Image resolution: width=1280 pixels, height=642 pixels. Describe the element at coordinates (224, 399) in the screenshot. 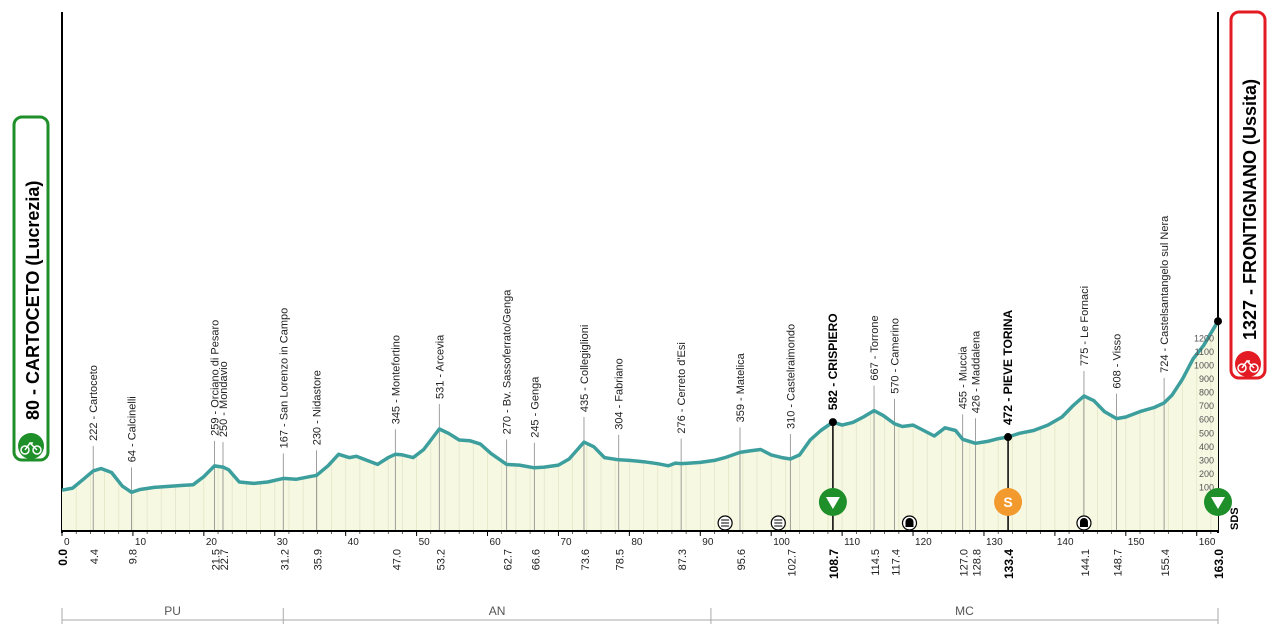

I see `point-label: 250 - Mondavio` at that location.